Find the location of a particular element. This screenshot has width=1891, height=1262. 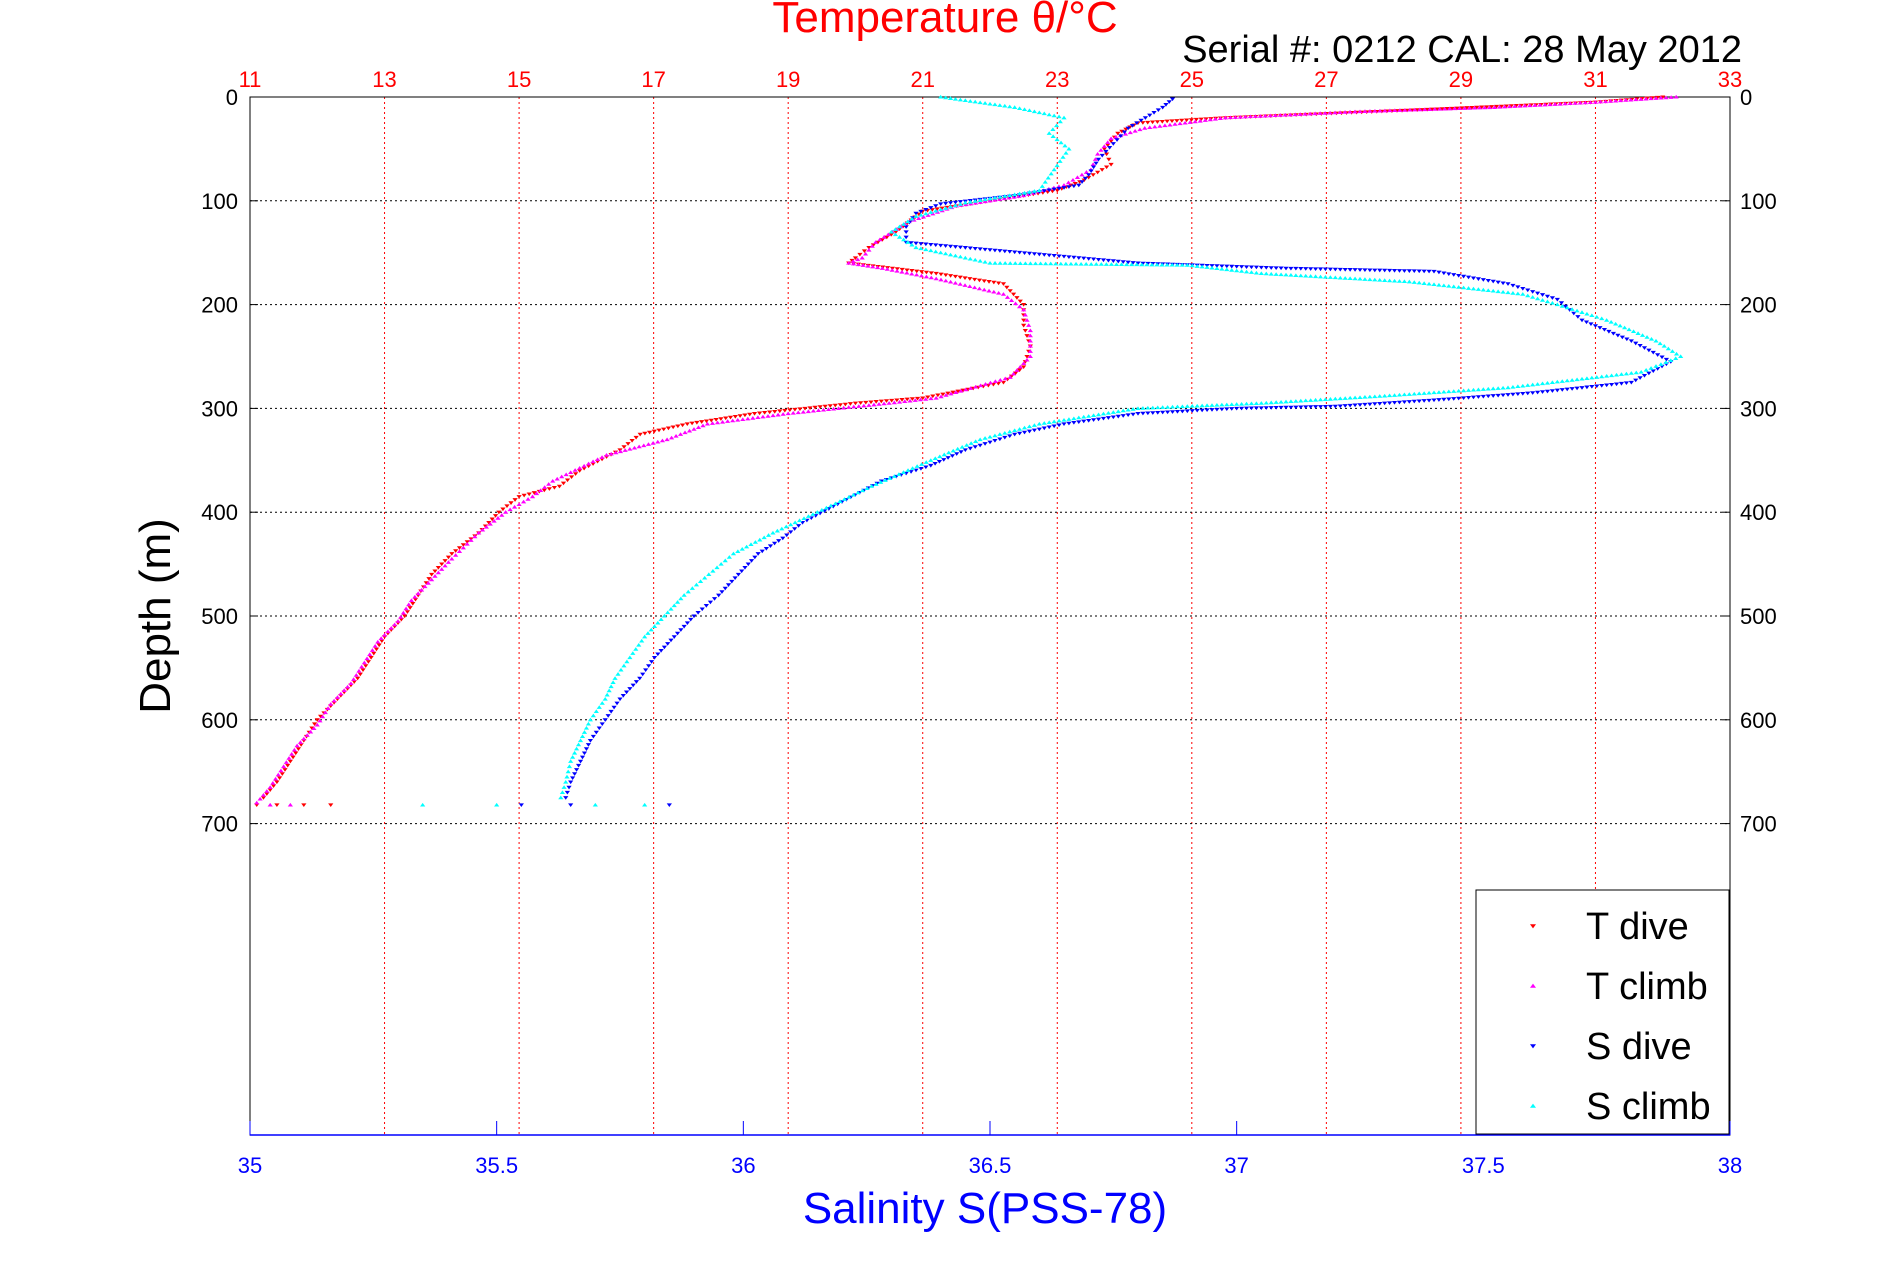

depth-tick-label-right: 600 is located at coordinates (1758, 720).